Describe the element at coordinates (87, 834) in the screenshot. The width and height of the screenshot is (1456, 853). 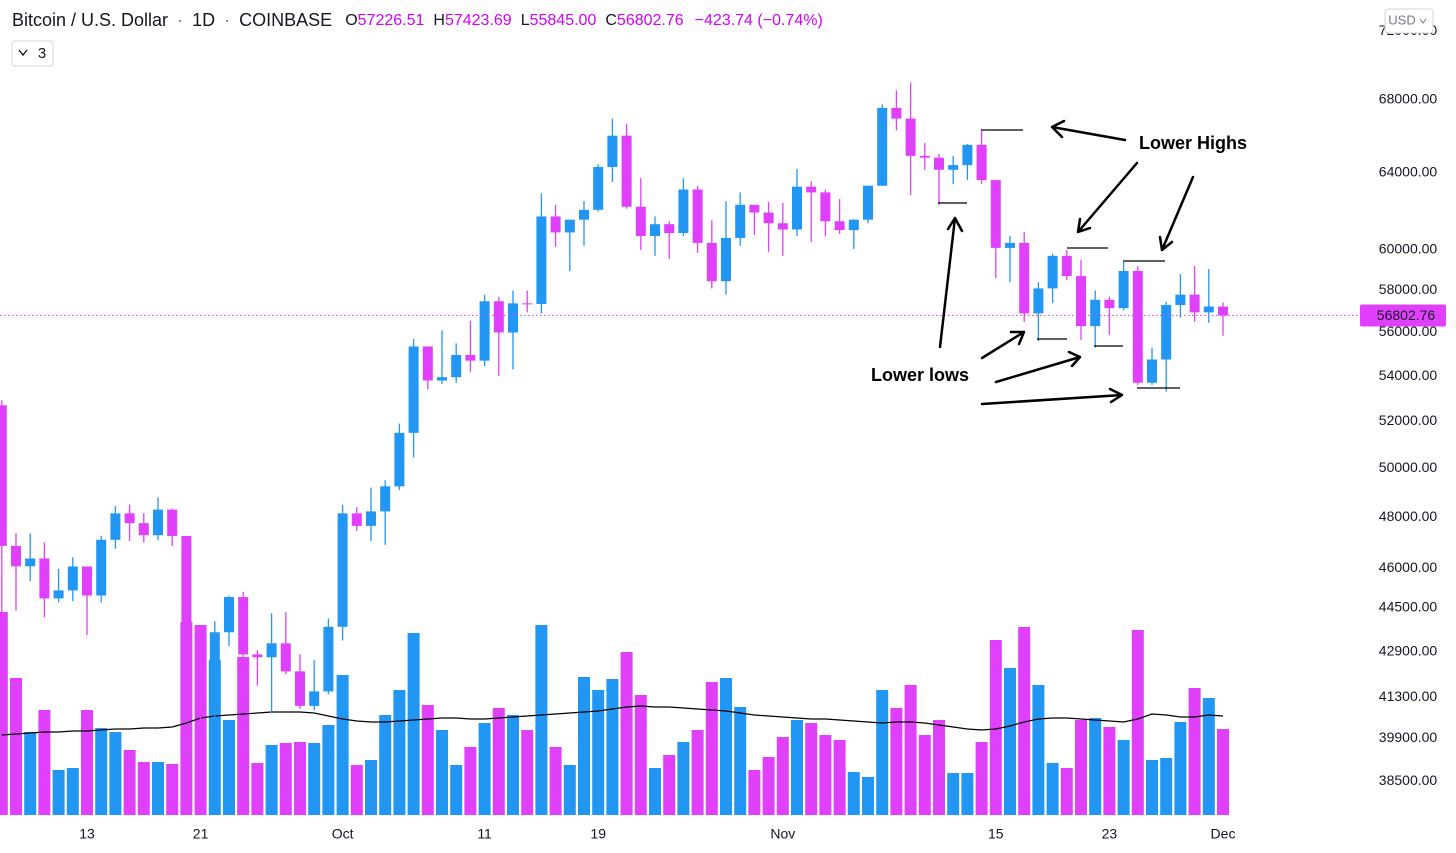
I see `x-tick-label: 13` at that location.